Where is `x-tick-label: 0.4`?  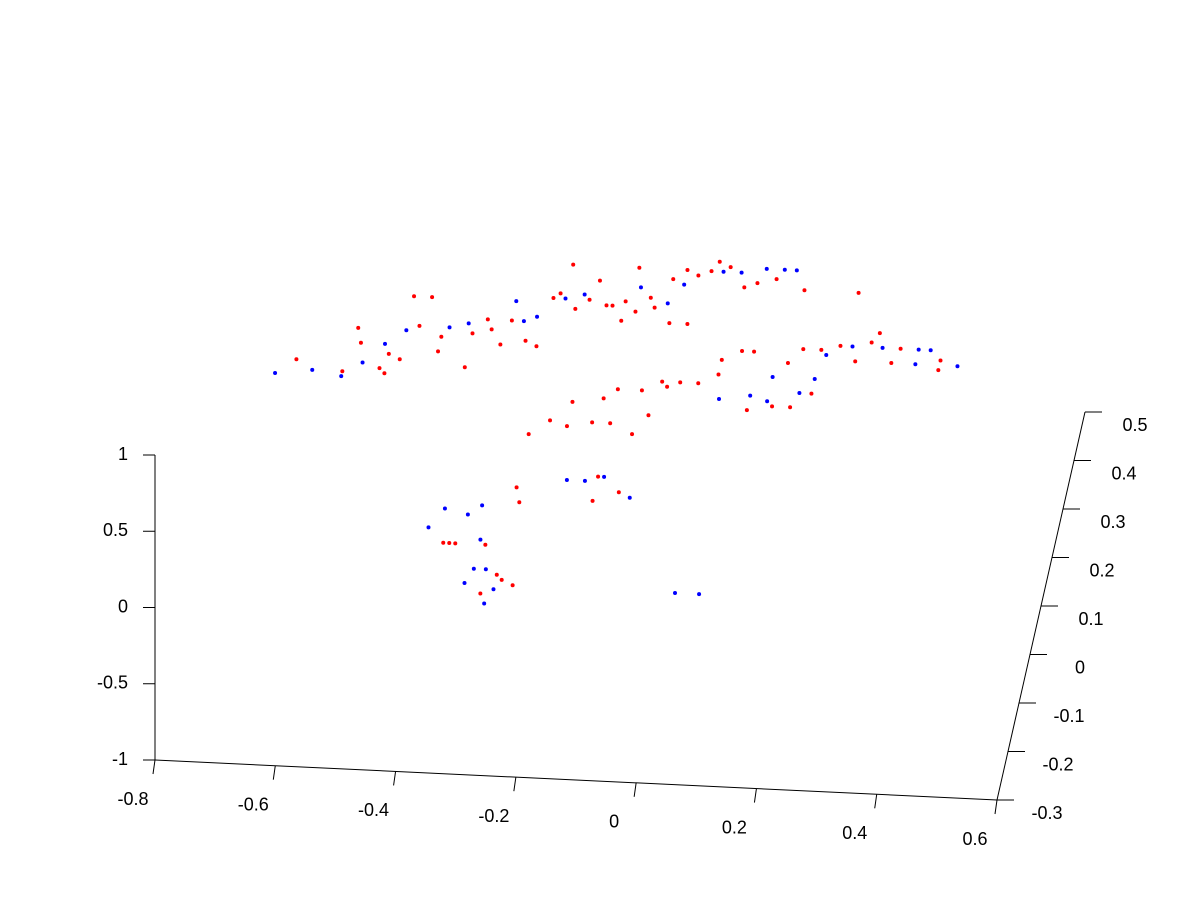
x-tick-label: 0.4 is located at coordinates (854, 833).